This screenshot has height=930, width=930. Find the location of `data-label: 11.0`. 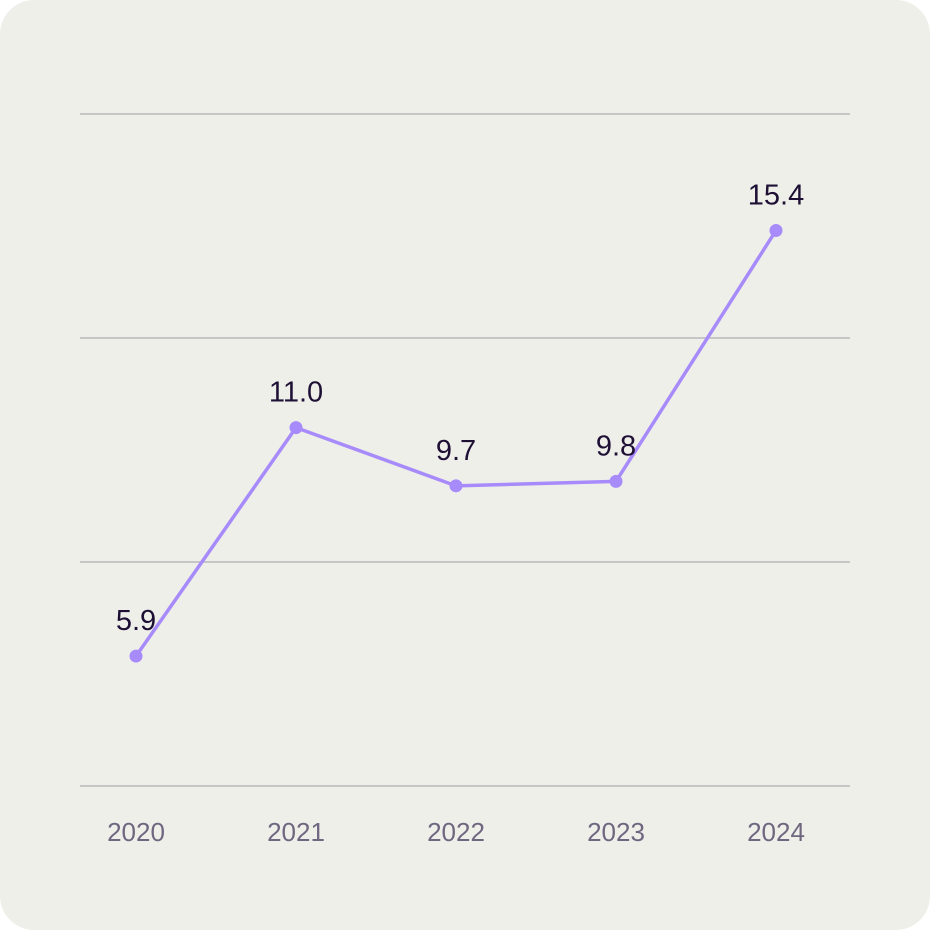

data-label: 11.0 is located at coordinates (296, 393).